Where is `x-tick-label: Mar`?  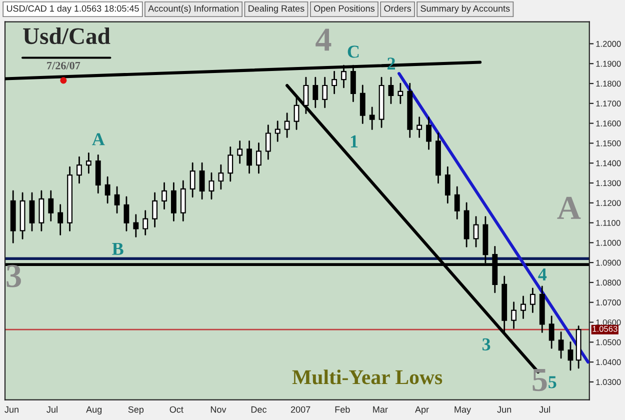
x-tick-label: Mar is located at coordinates (380, 409).